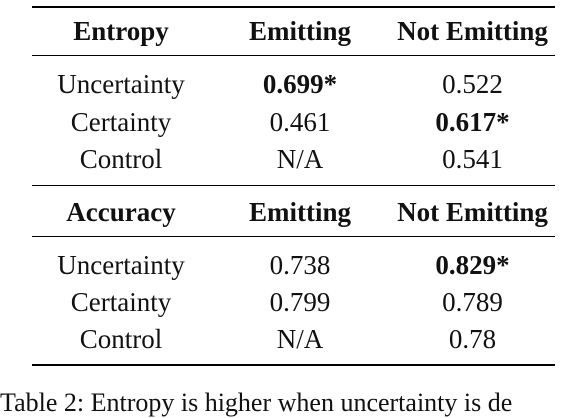 This screenshot has height=418, width=574. Describe the element at coordinates (300, 302) in the screenshot. I see `emitting-value: 0.799` at that location.